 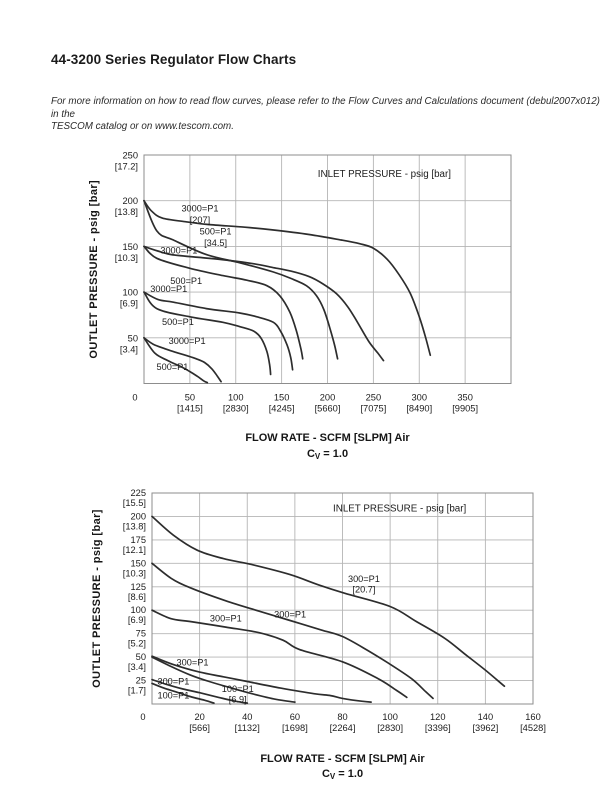 I want to click on x-tick-label: 140, so click(x=486, y=717).